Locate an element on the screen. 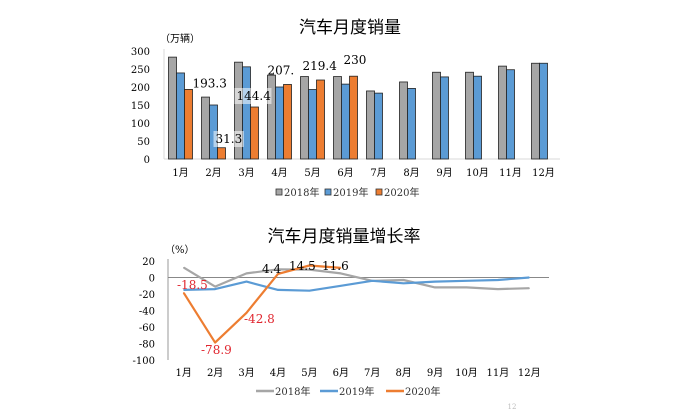 The image size is (700, 411). line-legend: 2018年 2019年 2020年 is located at coordinates (348, 391).